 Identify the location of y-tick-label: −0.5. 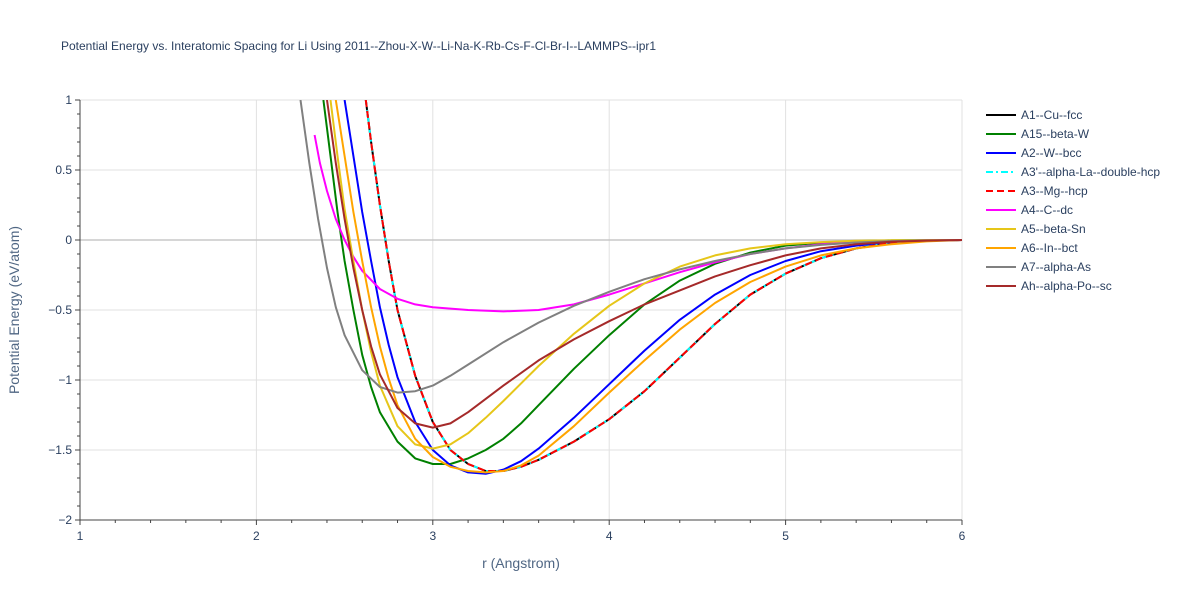
(60, 310).